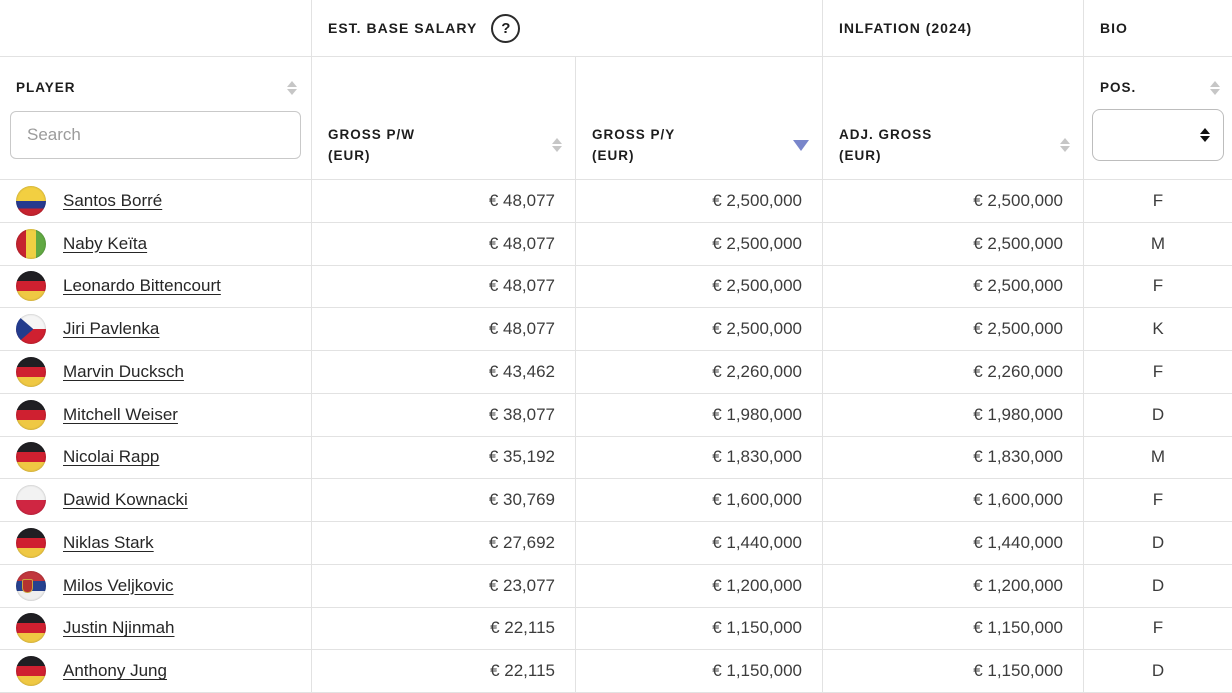 This screenshot has width=1232, height=693. Describe the element at coordinates (699, 543) in the screenshot. I see `gross-py-cell: € 1,440,000` at that location.